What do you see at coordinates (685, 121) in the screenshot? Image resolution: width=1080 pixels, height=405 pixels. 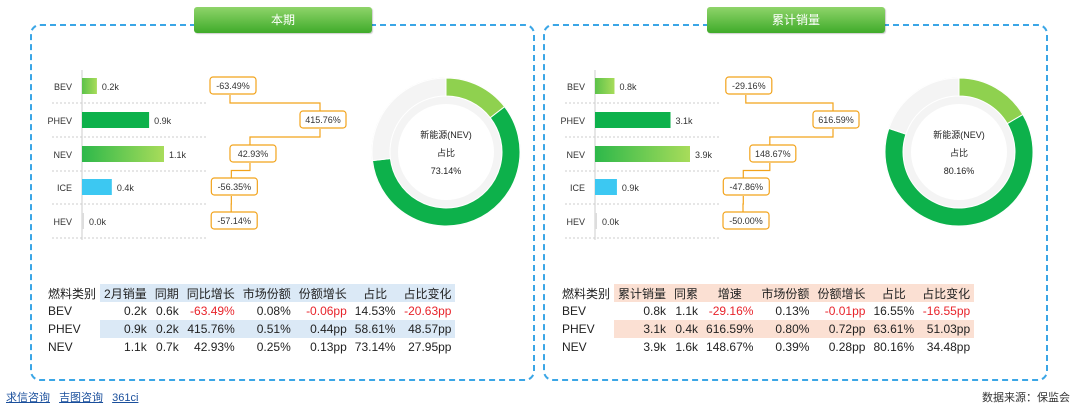 I see `bar-value-label: 3.1k` at bounding box center [685, 121].